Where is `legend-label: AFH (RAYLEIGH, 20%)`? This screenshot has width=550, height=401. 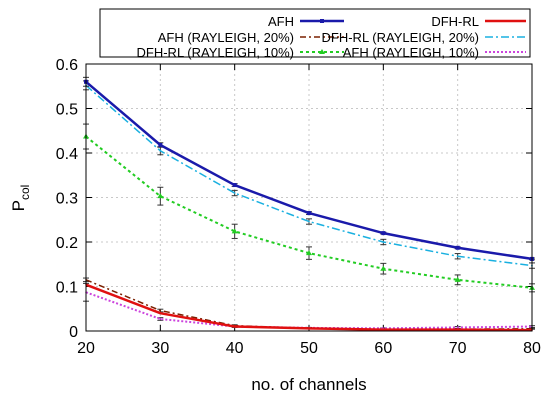 legend-label: AFH (RAYLEIGH, 20%) is located at coordinates (226, 37).